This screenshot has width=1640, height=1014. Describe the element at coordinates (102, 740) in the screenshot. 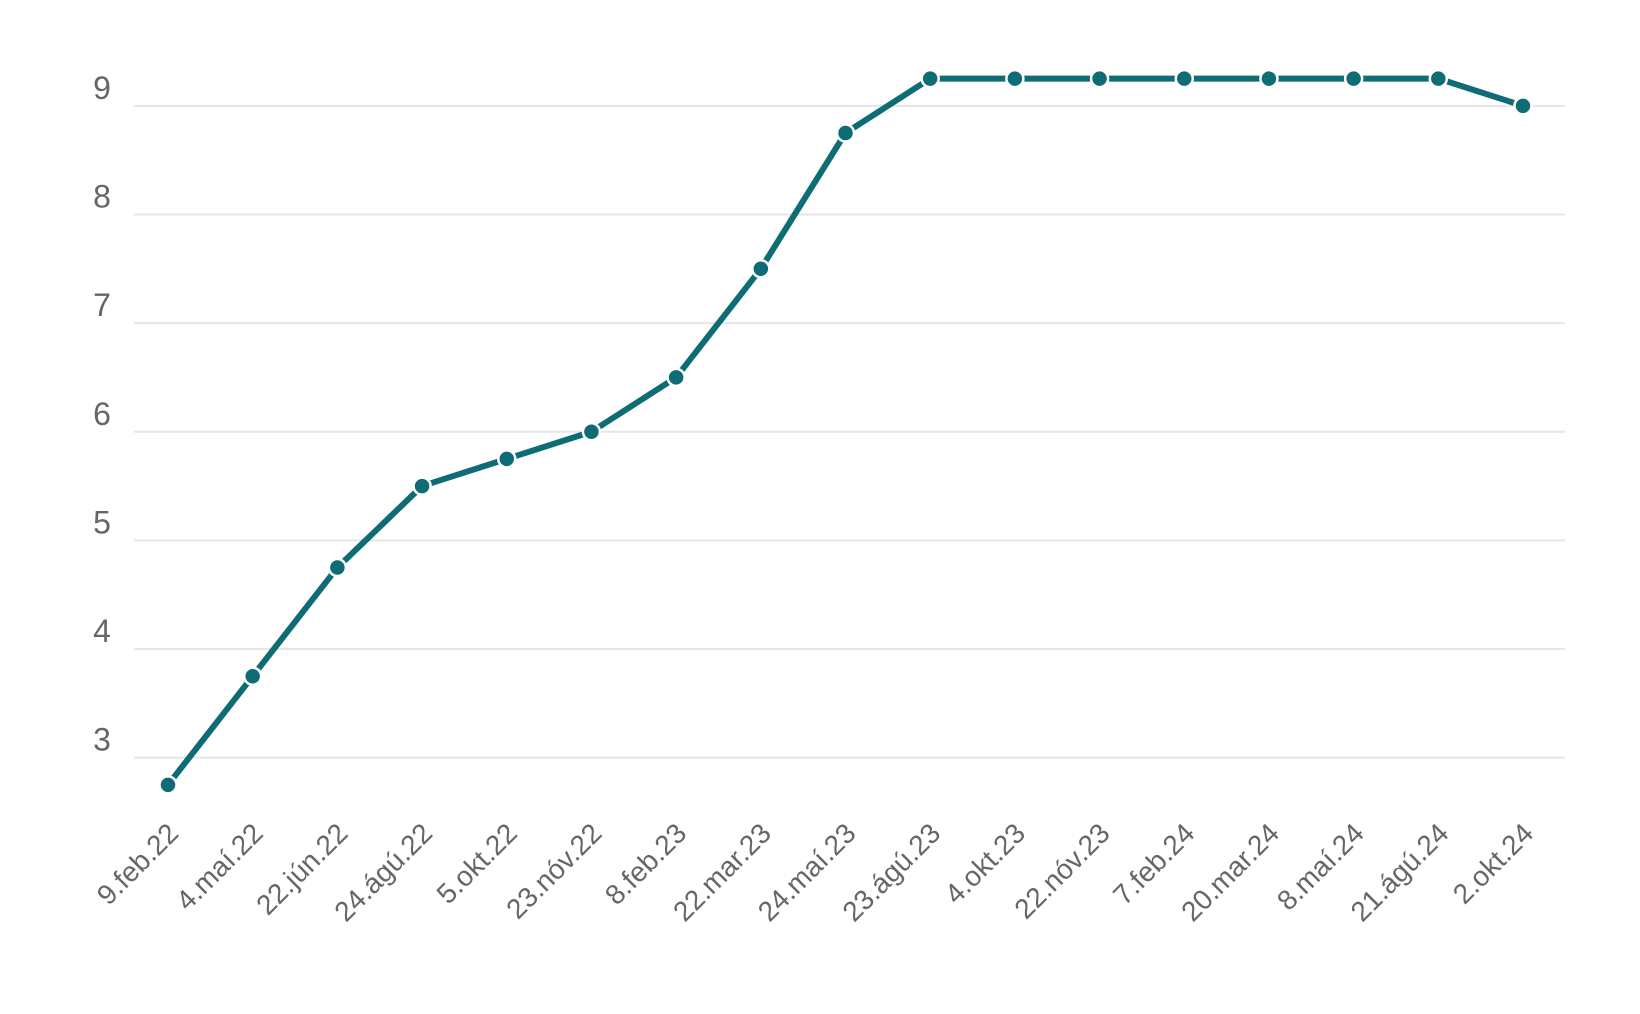

I see `y-tick-label: 3` at that location.